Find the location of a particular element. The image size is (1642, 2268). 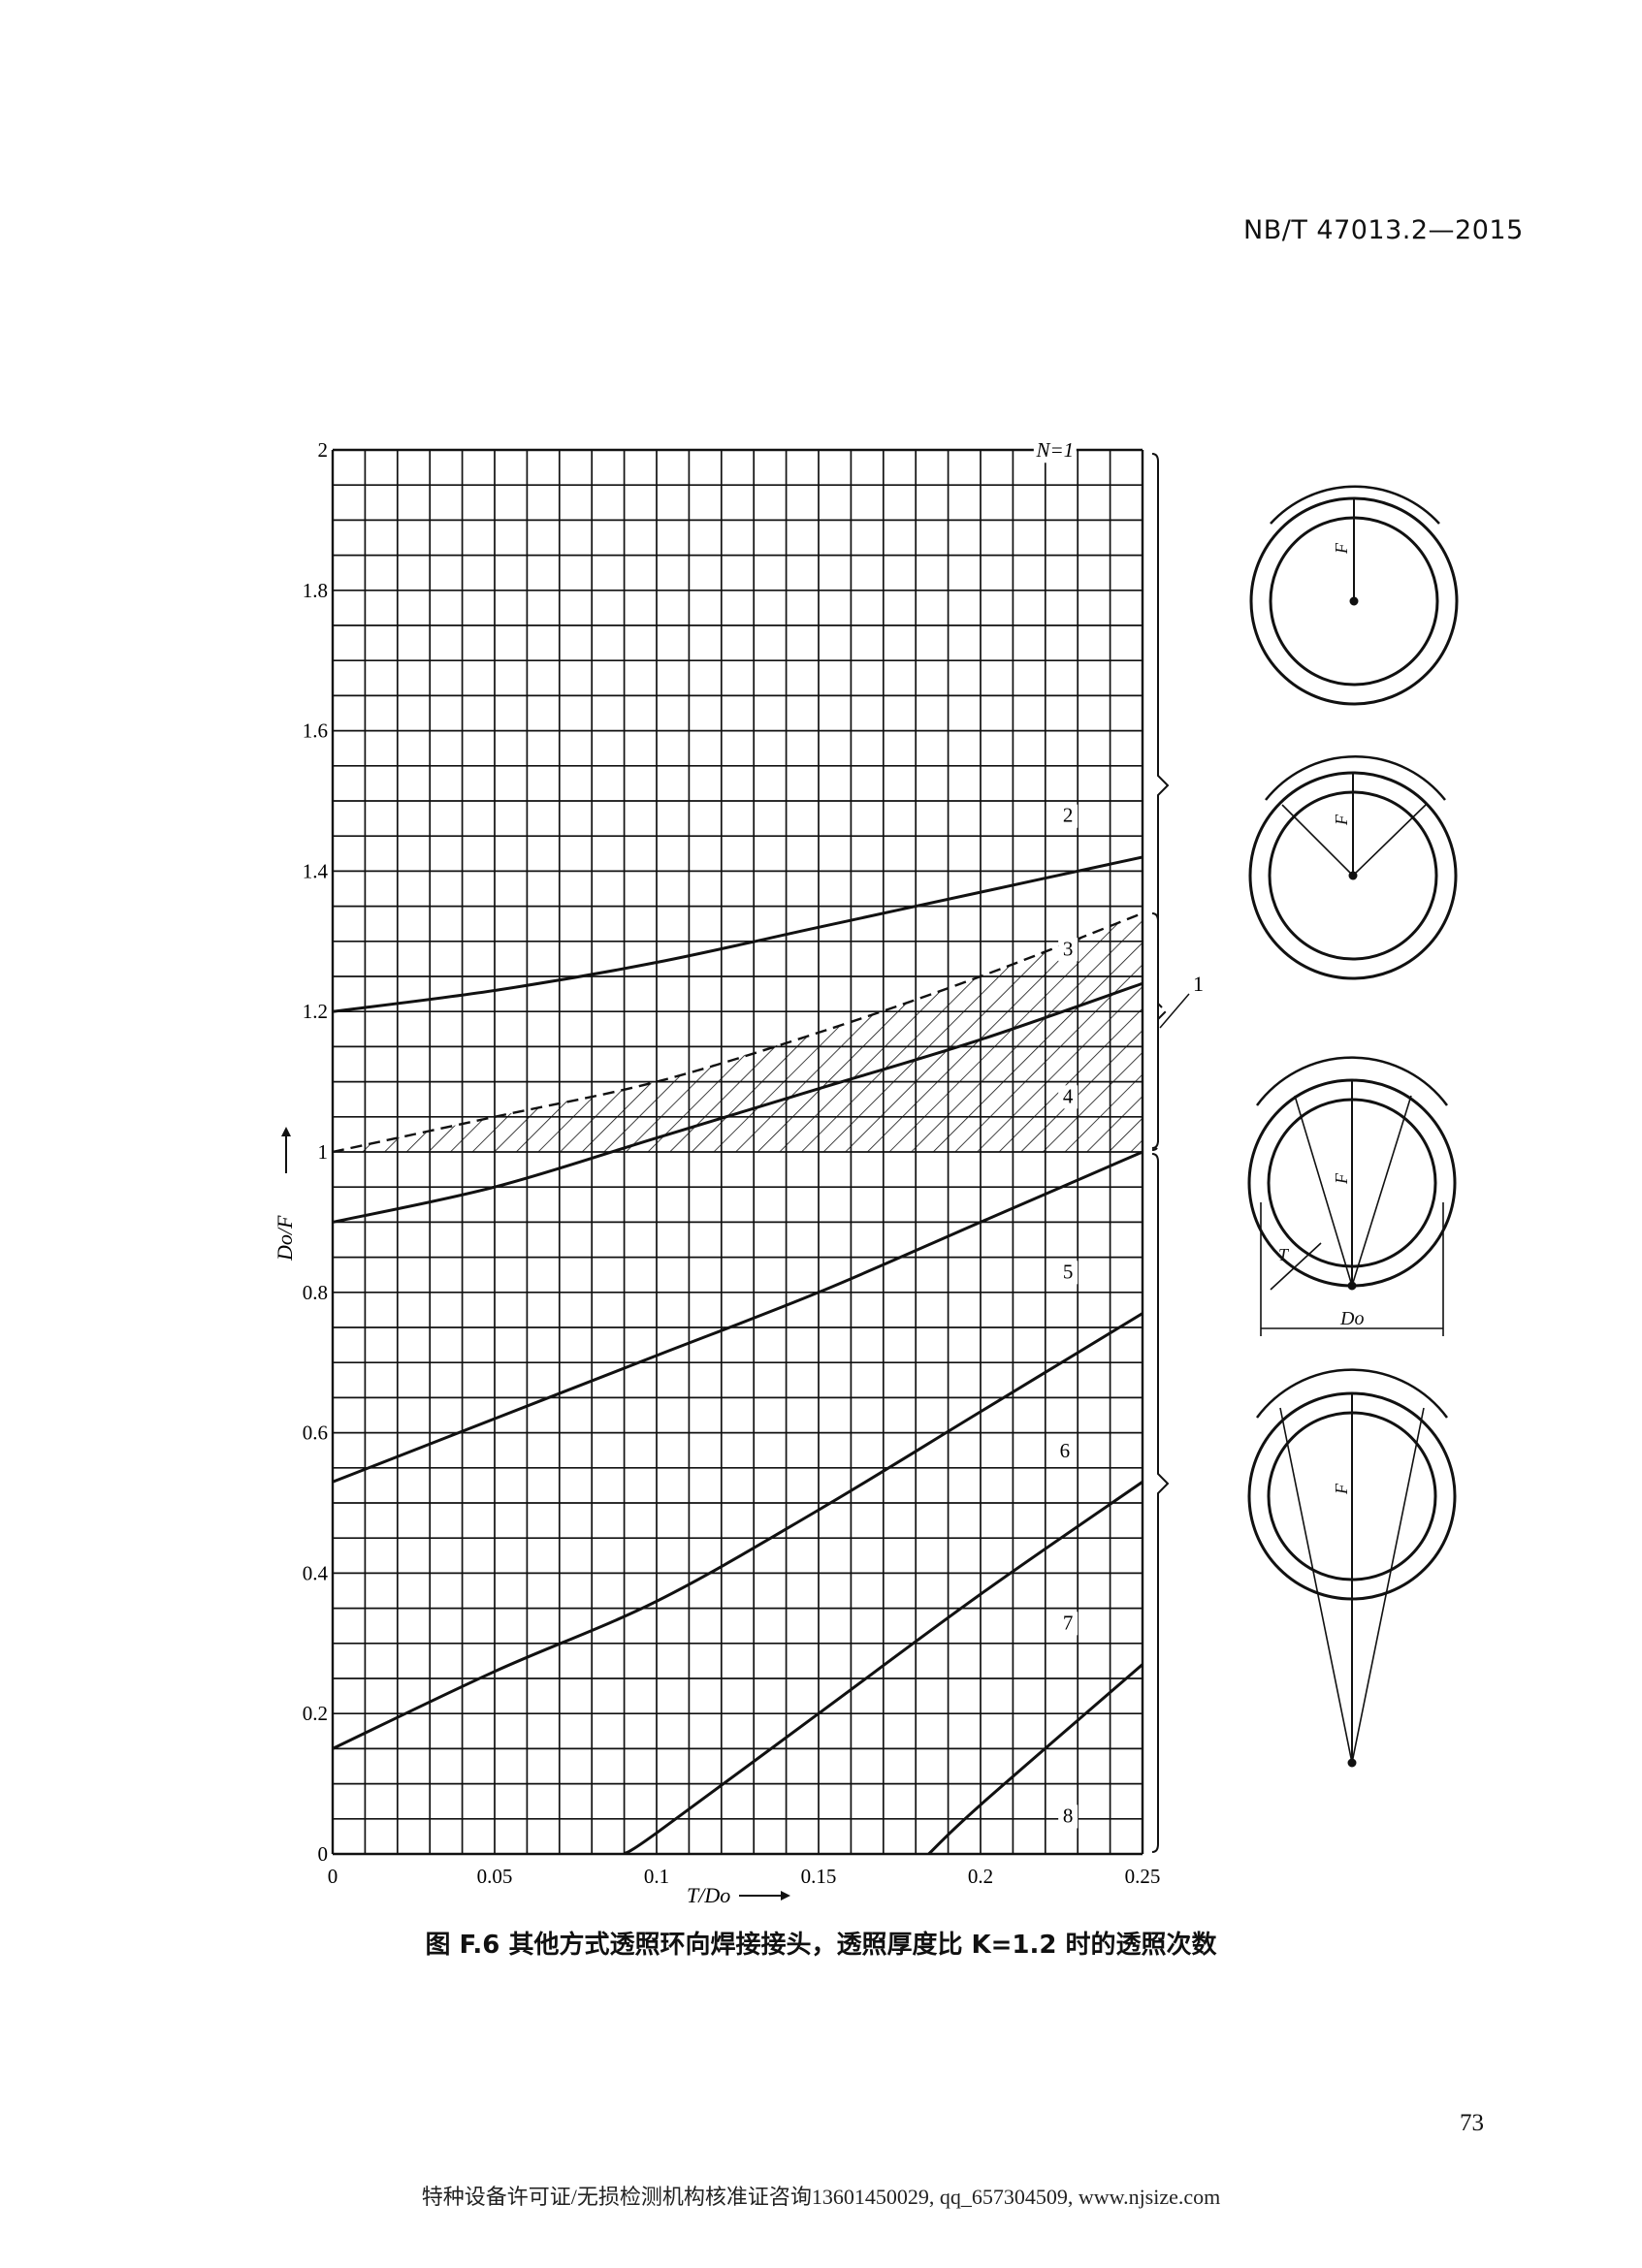

y-tick-label: 0.8 is located at coordinates (315, 1292).